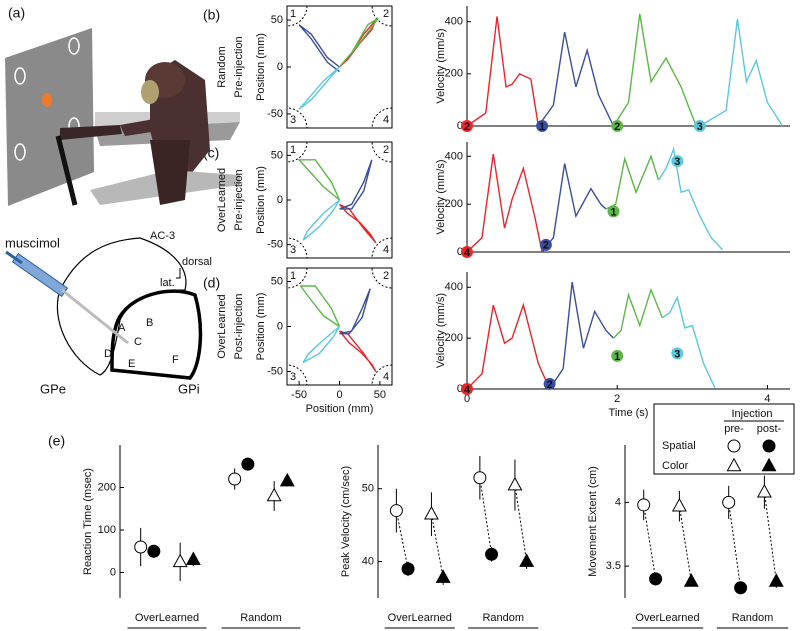 This screenshot has height=631, width=800. Describe the element at coordinates (386, 14) in the screenshot. I see `target-label: 2` at that location.